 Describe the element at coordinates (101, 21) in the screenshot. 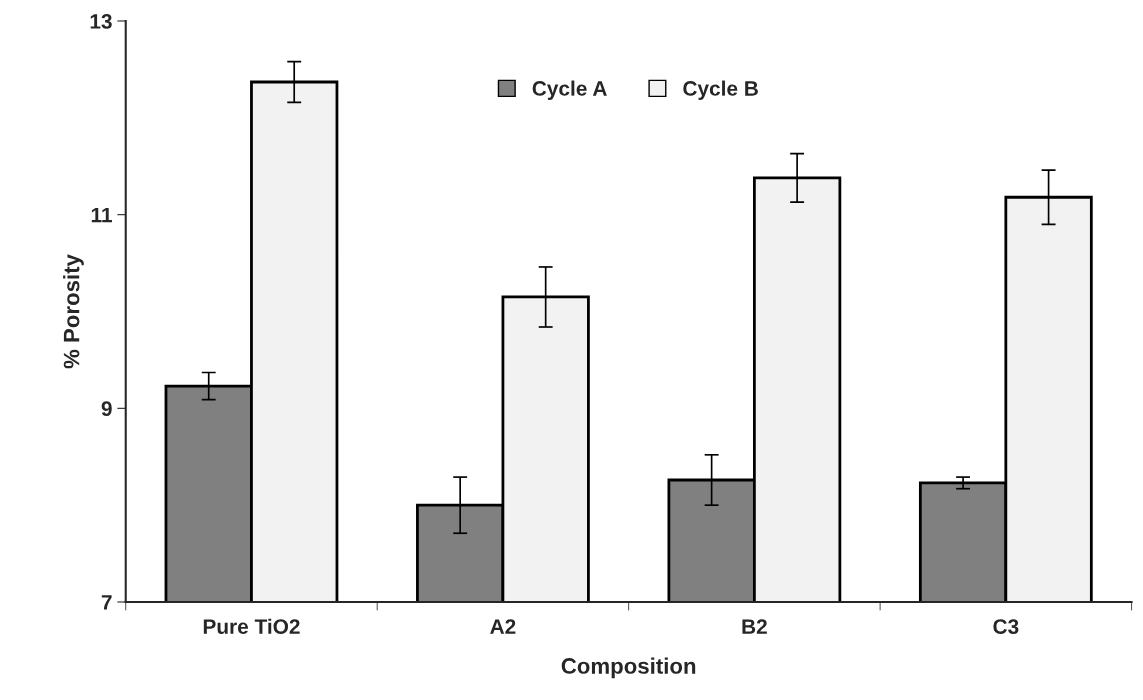

I see `y-tick-label: 13` at that location.